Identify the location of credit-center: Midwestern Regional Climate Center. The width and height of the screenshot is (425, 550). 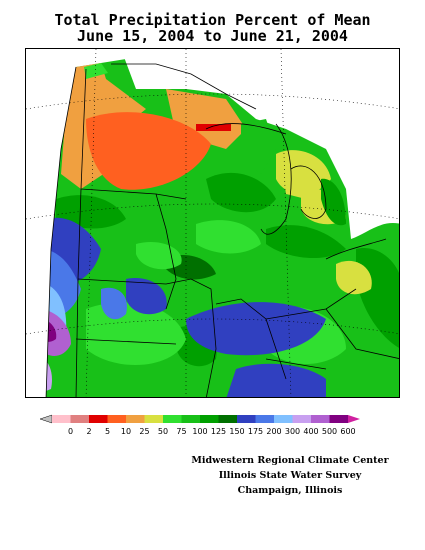
(290, 460).